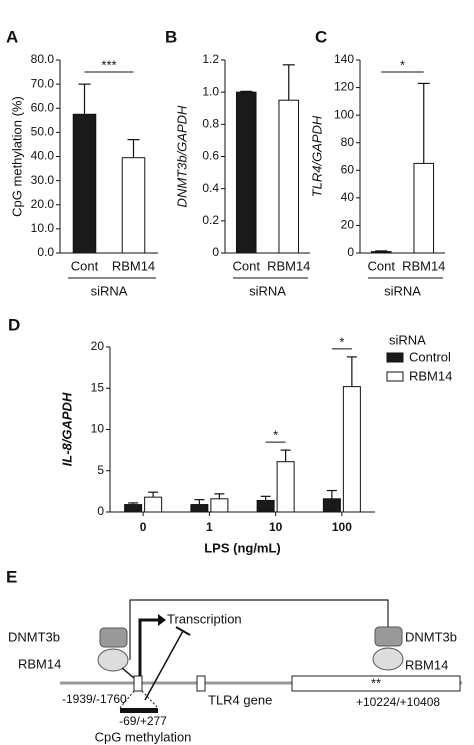 The image size is (474, 745). What do you see at coordinates (344, 114) in the screenshot?
I see `y-tick-label: 100` at bounding box center [344, 114].